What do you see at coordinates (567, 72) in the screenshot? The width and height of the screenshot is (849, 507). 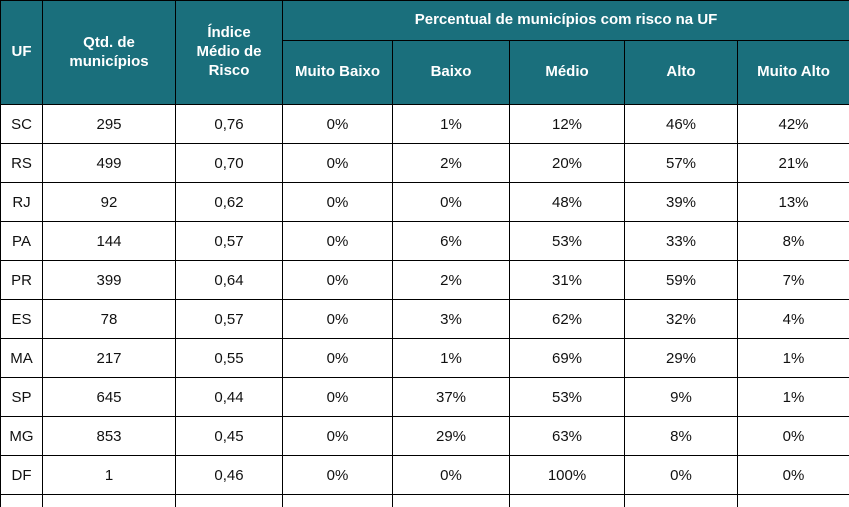 I see `col-header-medio: Médio` at bounding box center [567, 72].